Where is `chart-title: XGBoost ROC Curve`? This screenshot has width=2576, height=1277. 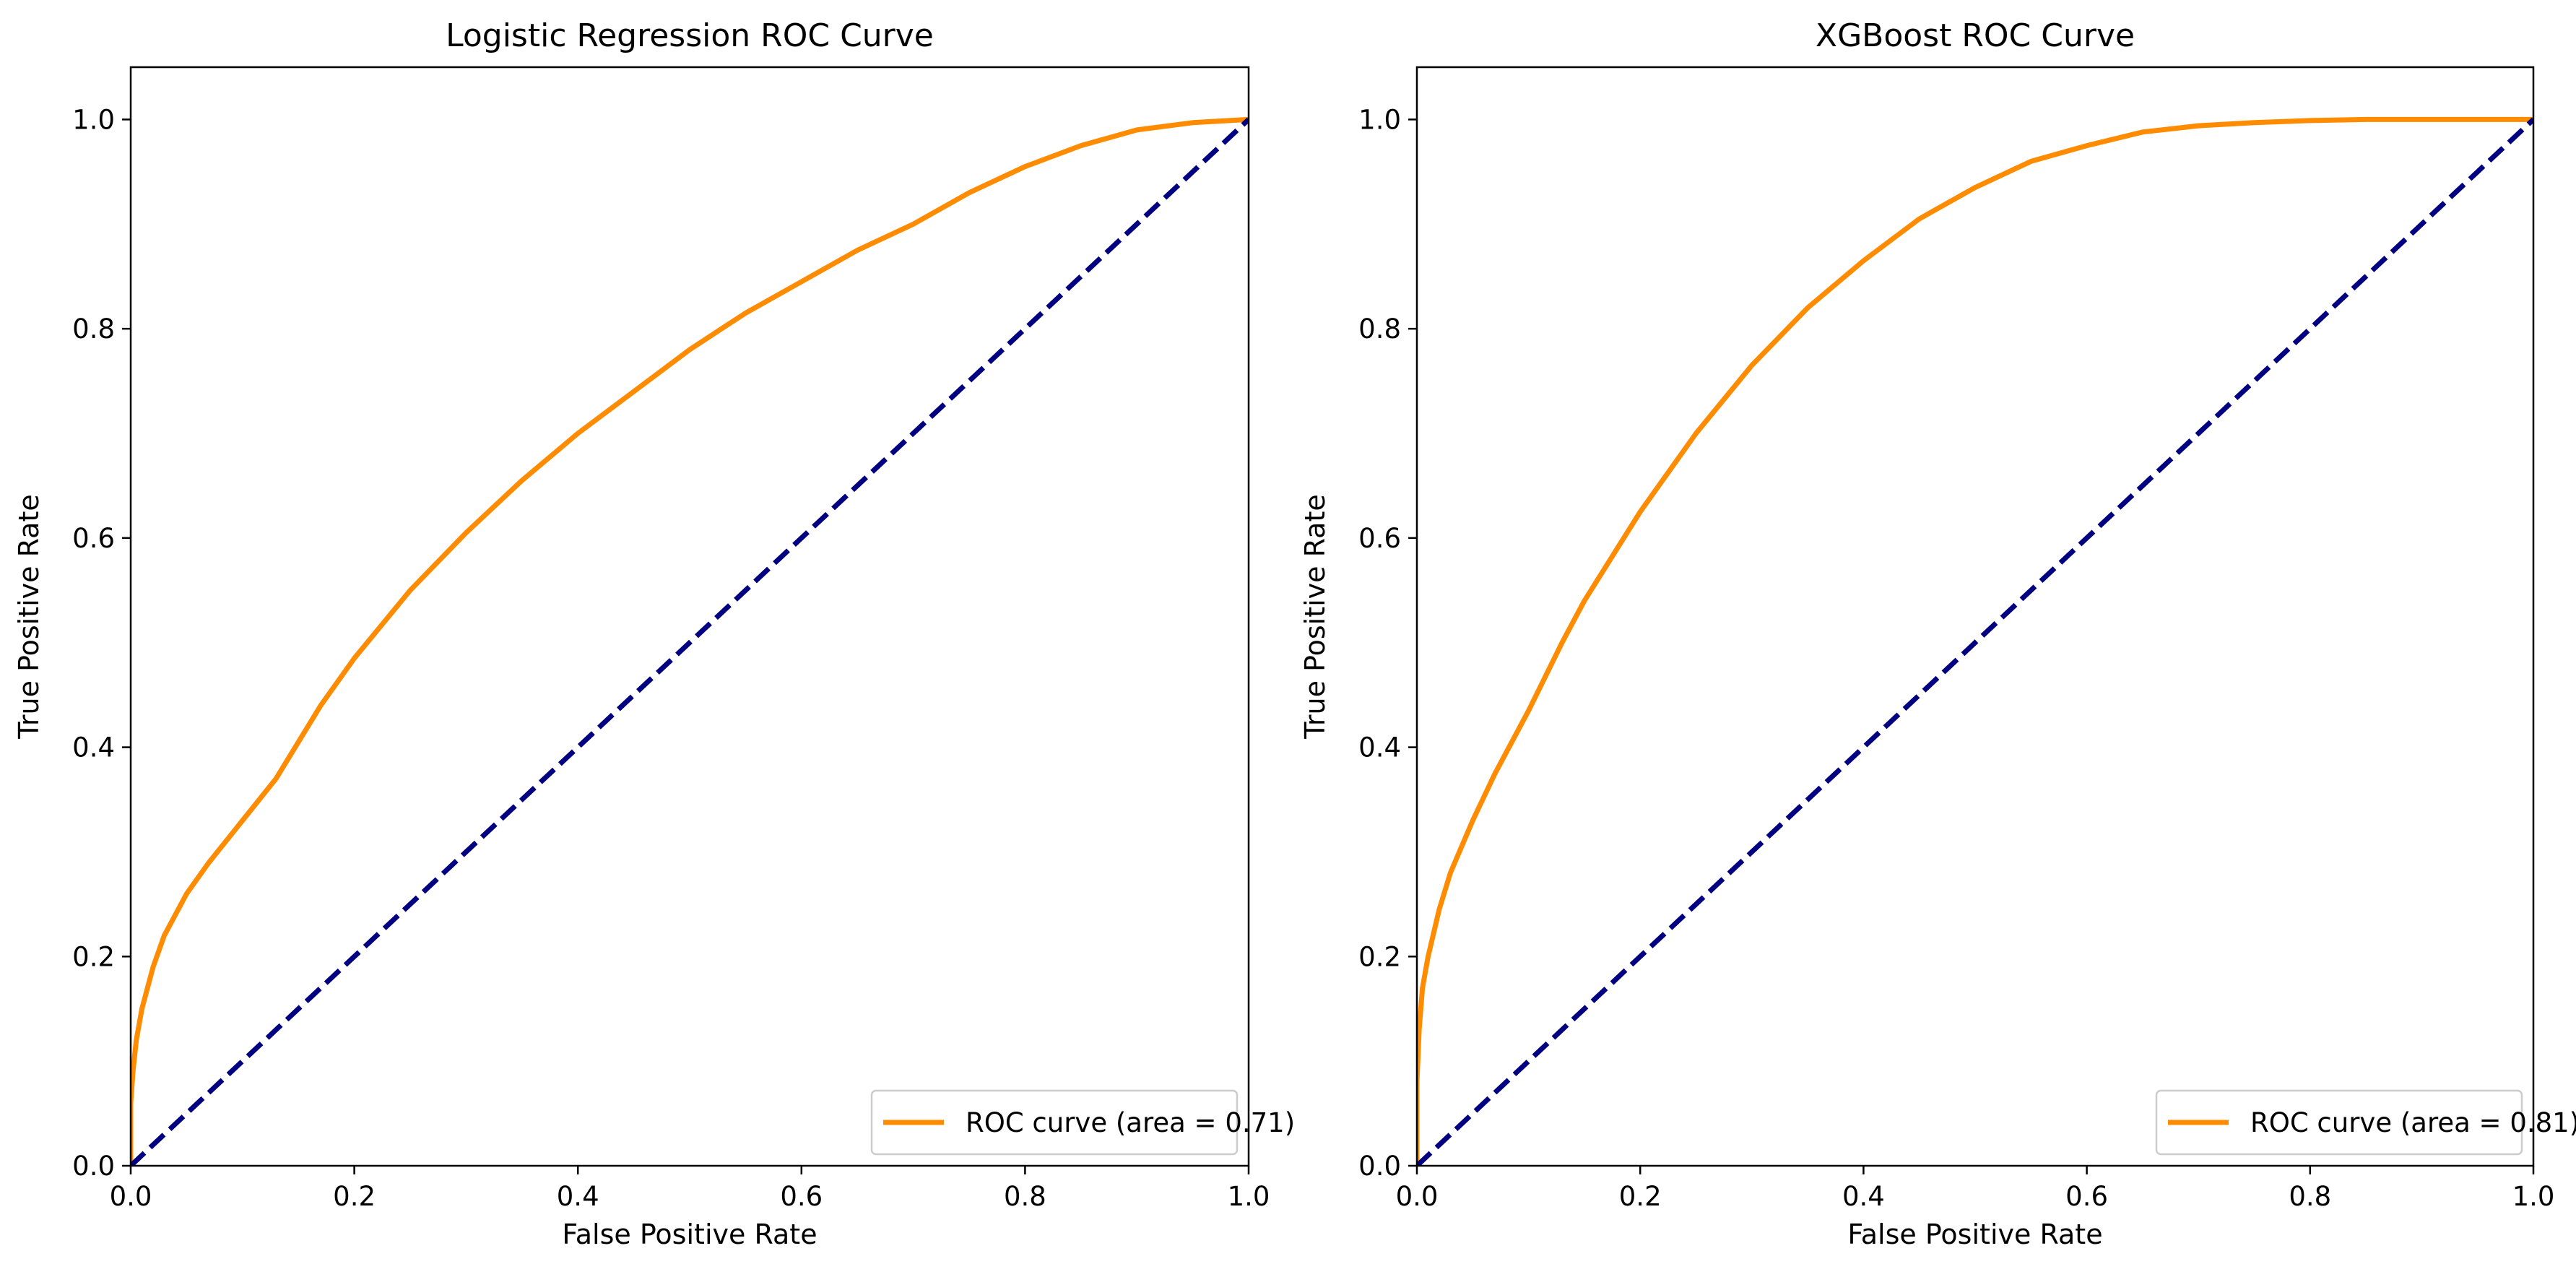
chart-title: XGBoost ROC Curve is located at coordinates (1975, 35).